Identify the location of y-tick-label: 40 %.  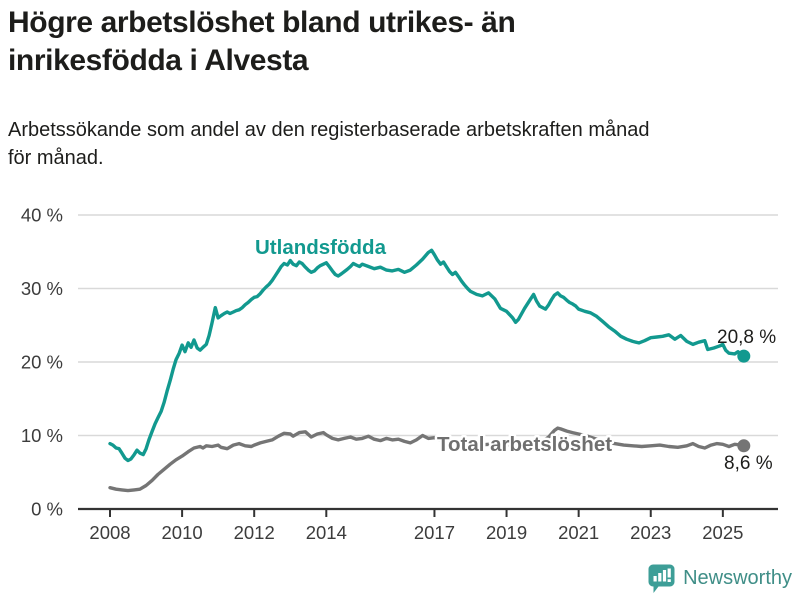
(42, 215).